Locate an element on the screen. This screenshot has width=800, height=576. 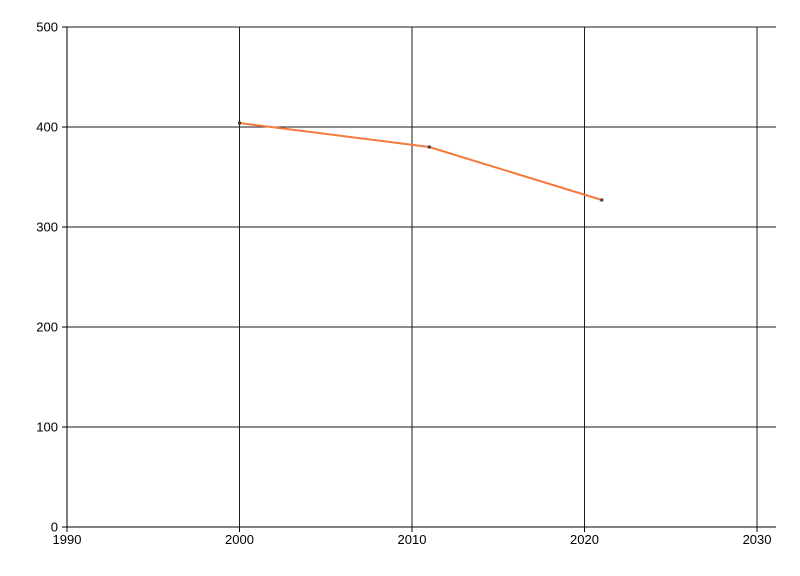
y-tick-label: 500 is located at coordinates (47, 27).